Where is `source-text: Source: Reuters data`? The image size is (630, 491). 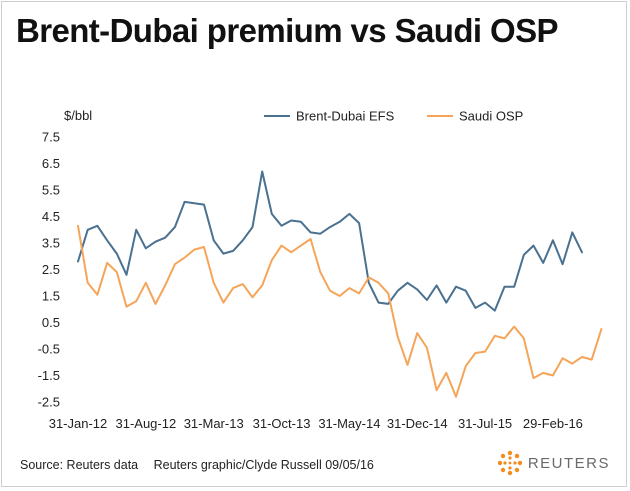
source-text: Source: Reuters data is located at coordinates (79, 465).